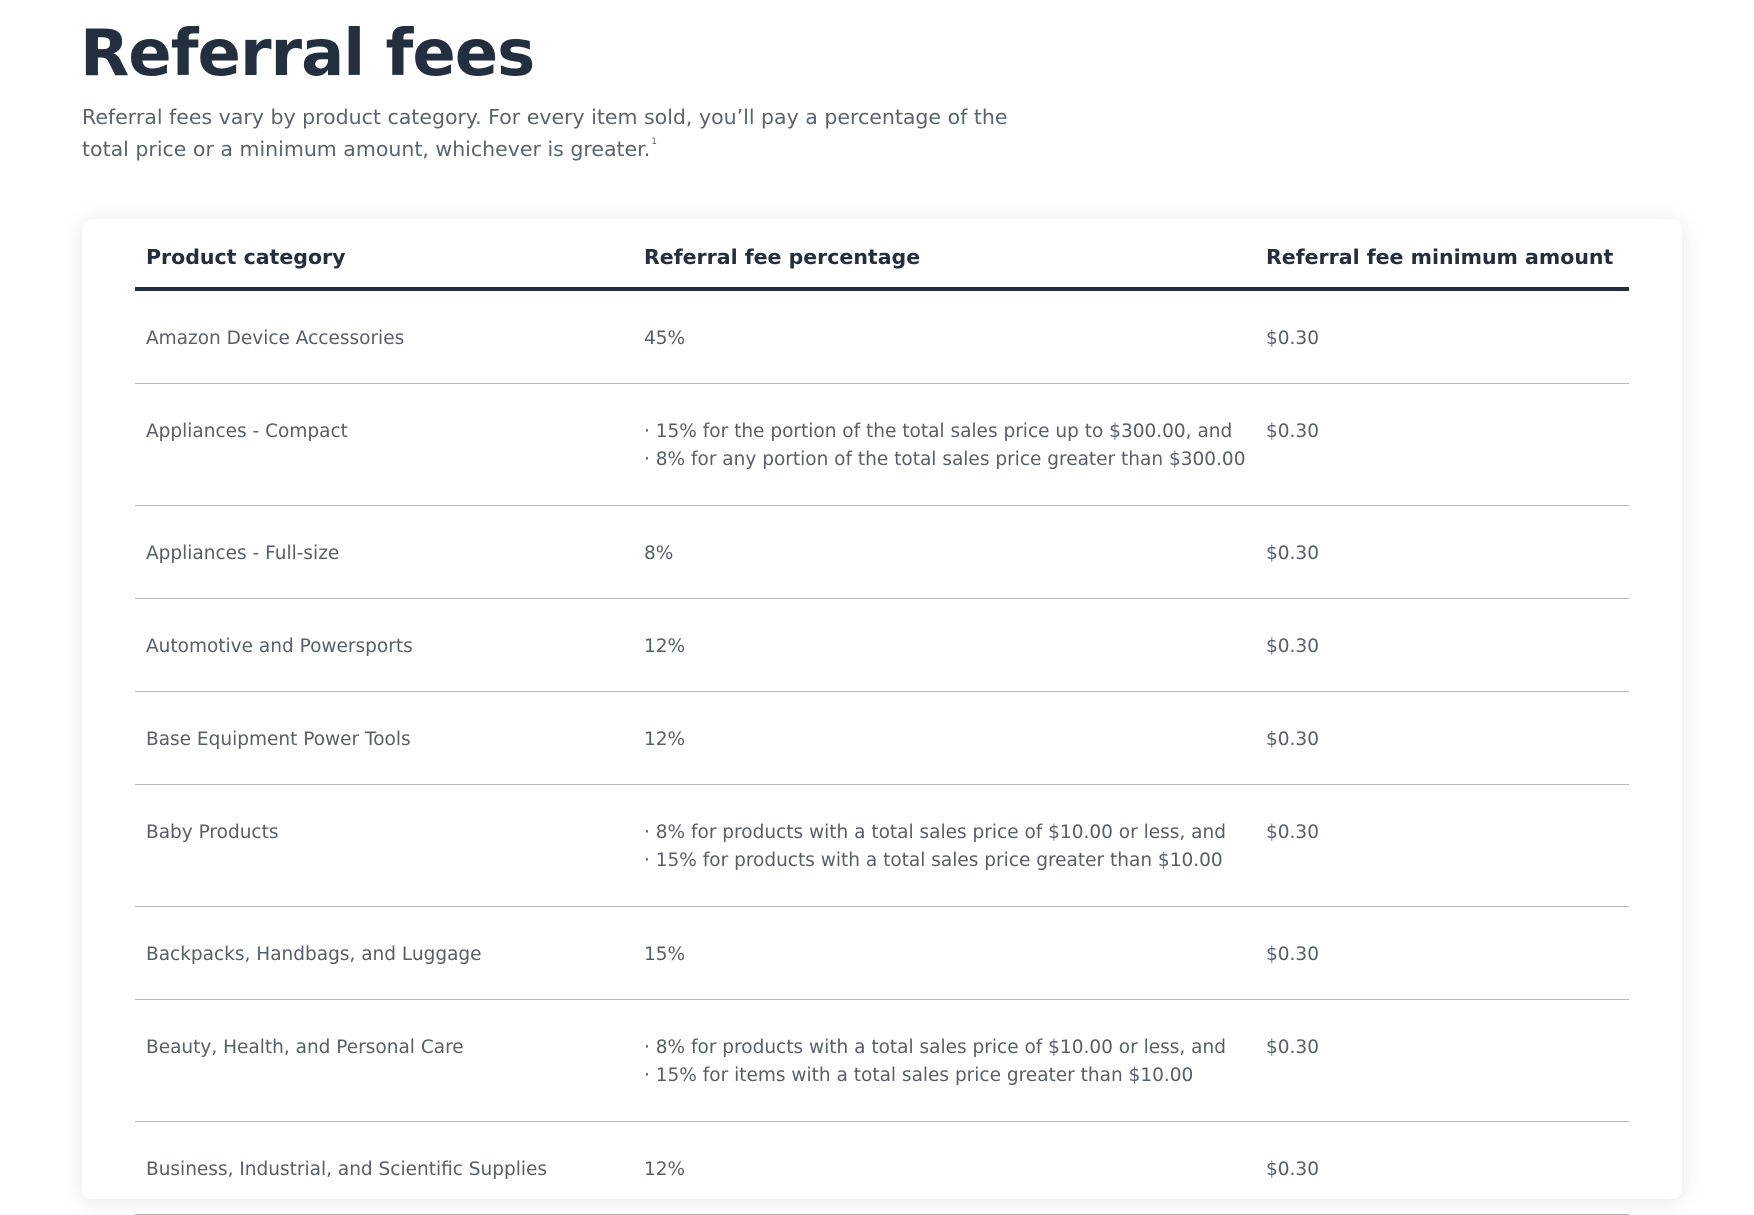 The height and width of the screenshot is (1215, 1754). What do you see at coordinates (384, 552) in the screenshot?
I see `cell-category: Appliances - Full-size` at bounding box center [384, 552].